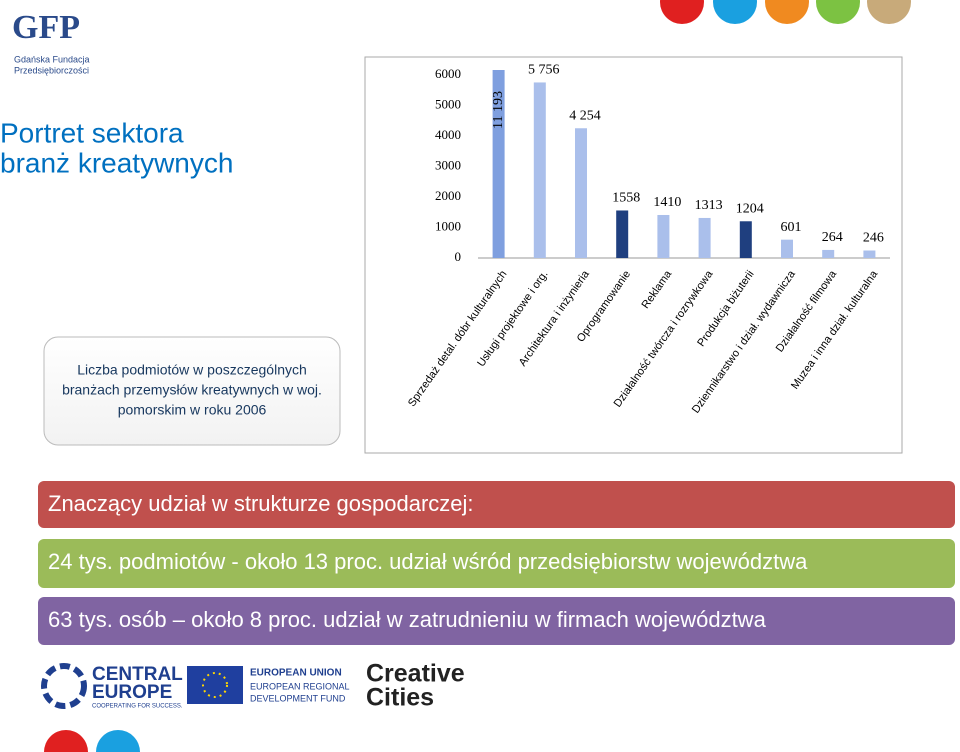  Describe the element at coordinates (137, 674) in the screenshot. I see `logo-text: CENTRAL` at that location.